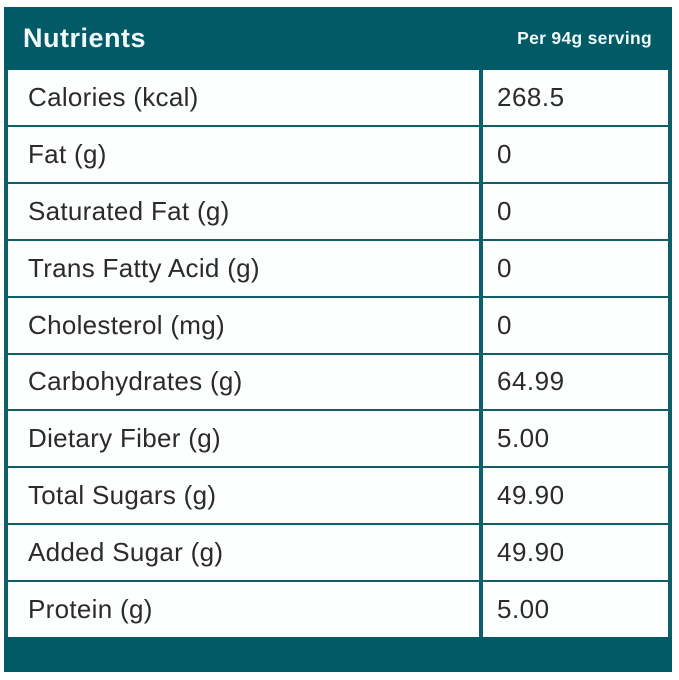 This screenshot has width=679, height=680. I want to click on table-header: Nutrients Per 94g serving, so click(338, 38).